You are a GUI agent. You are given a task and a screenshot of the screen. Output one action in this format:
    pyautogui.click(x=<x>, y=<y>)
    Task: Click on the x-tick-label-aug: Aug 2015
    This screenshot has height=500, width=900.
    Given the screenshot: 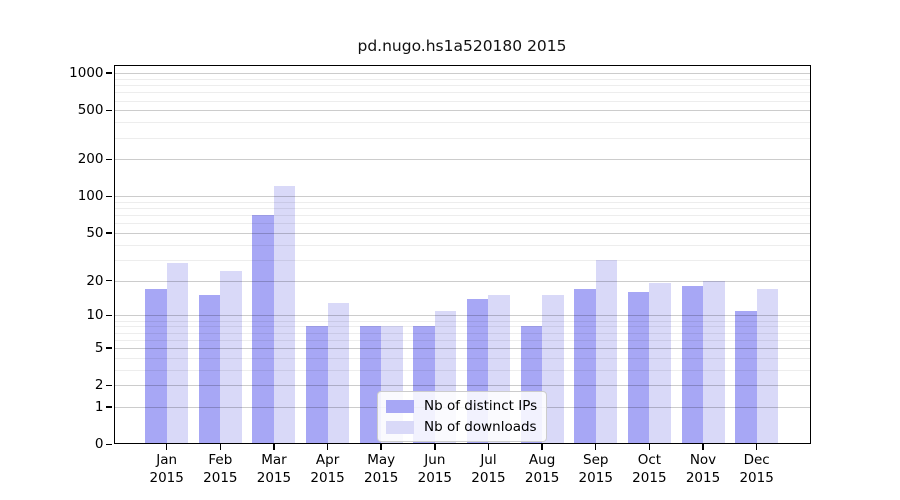 What is the action you would take?
    pyautogui.click(x=542, y=469)
    